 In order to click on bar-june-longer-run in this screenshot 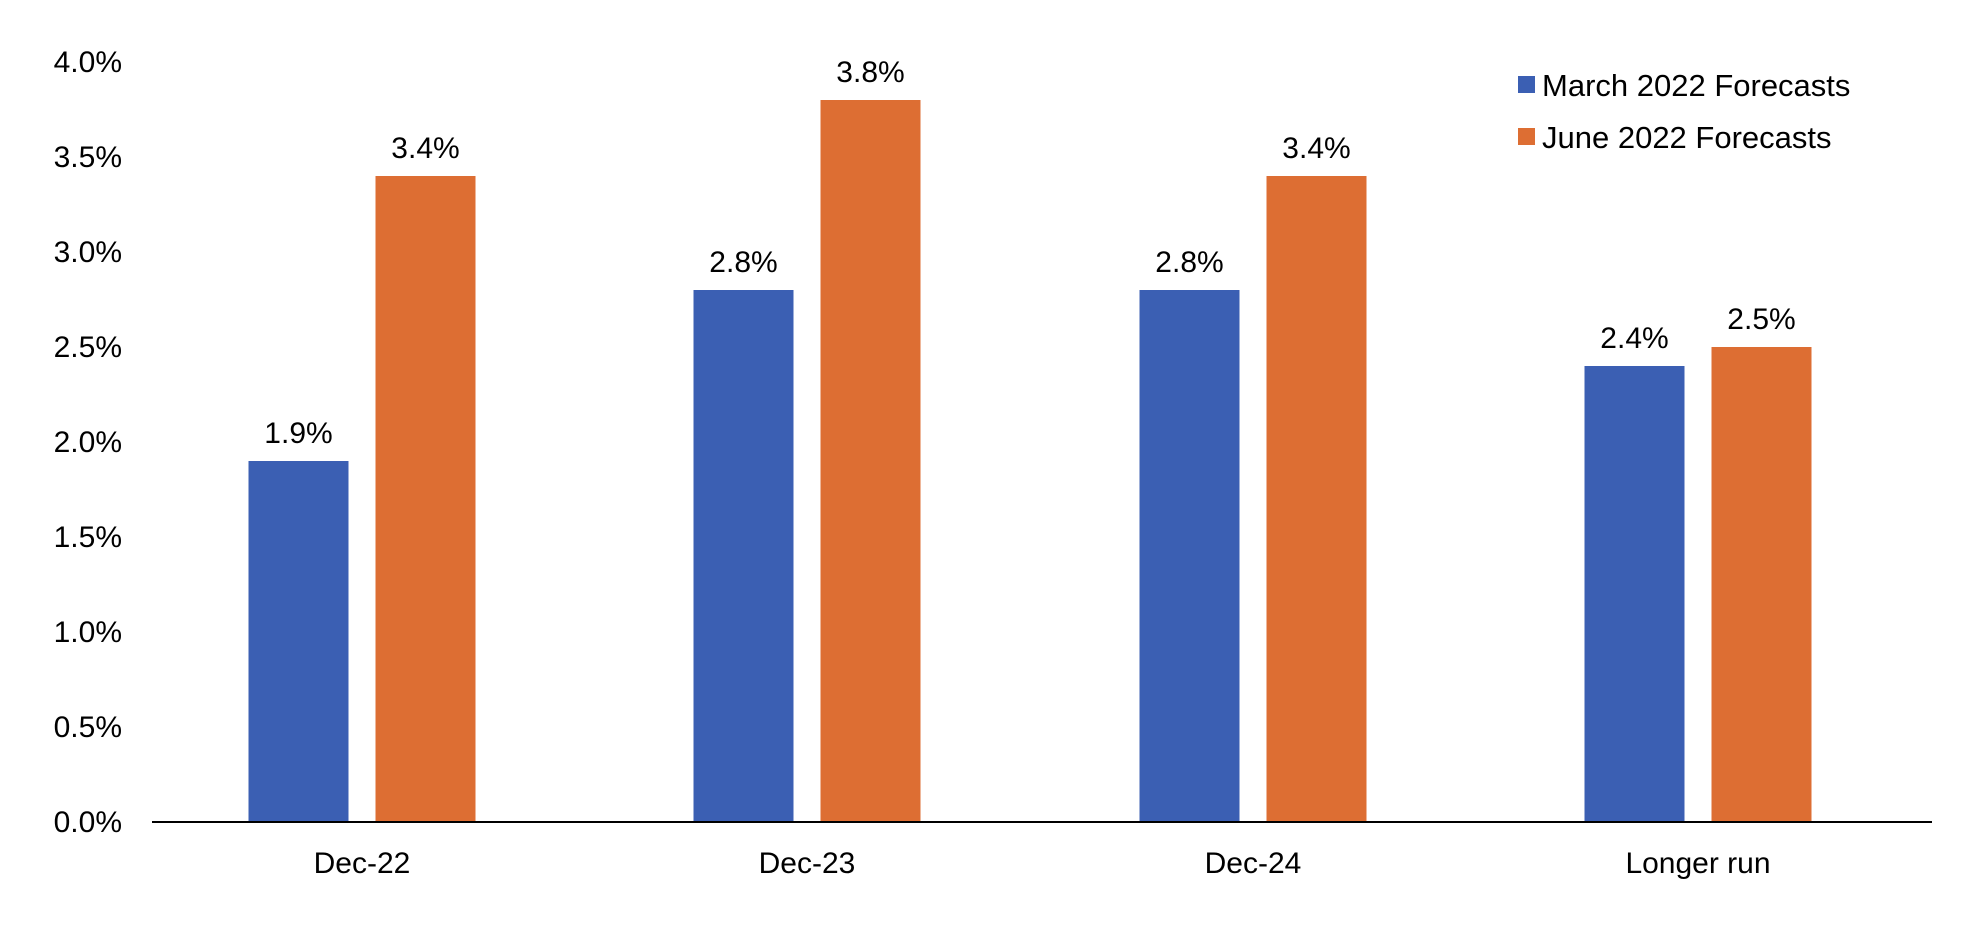, I will do `click(1761, 584)`.